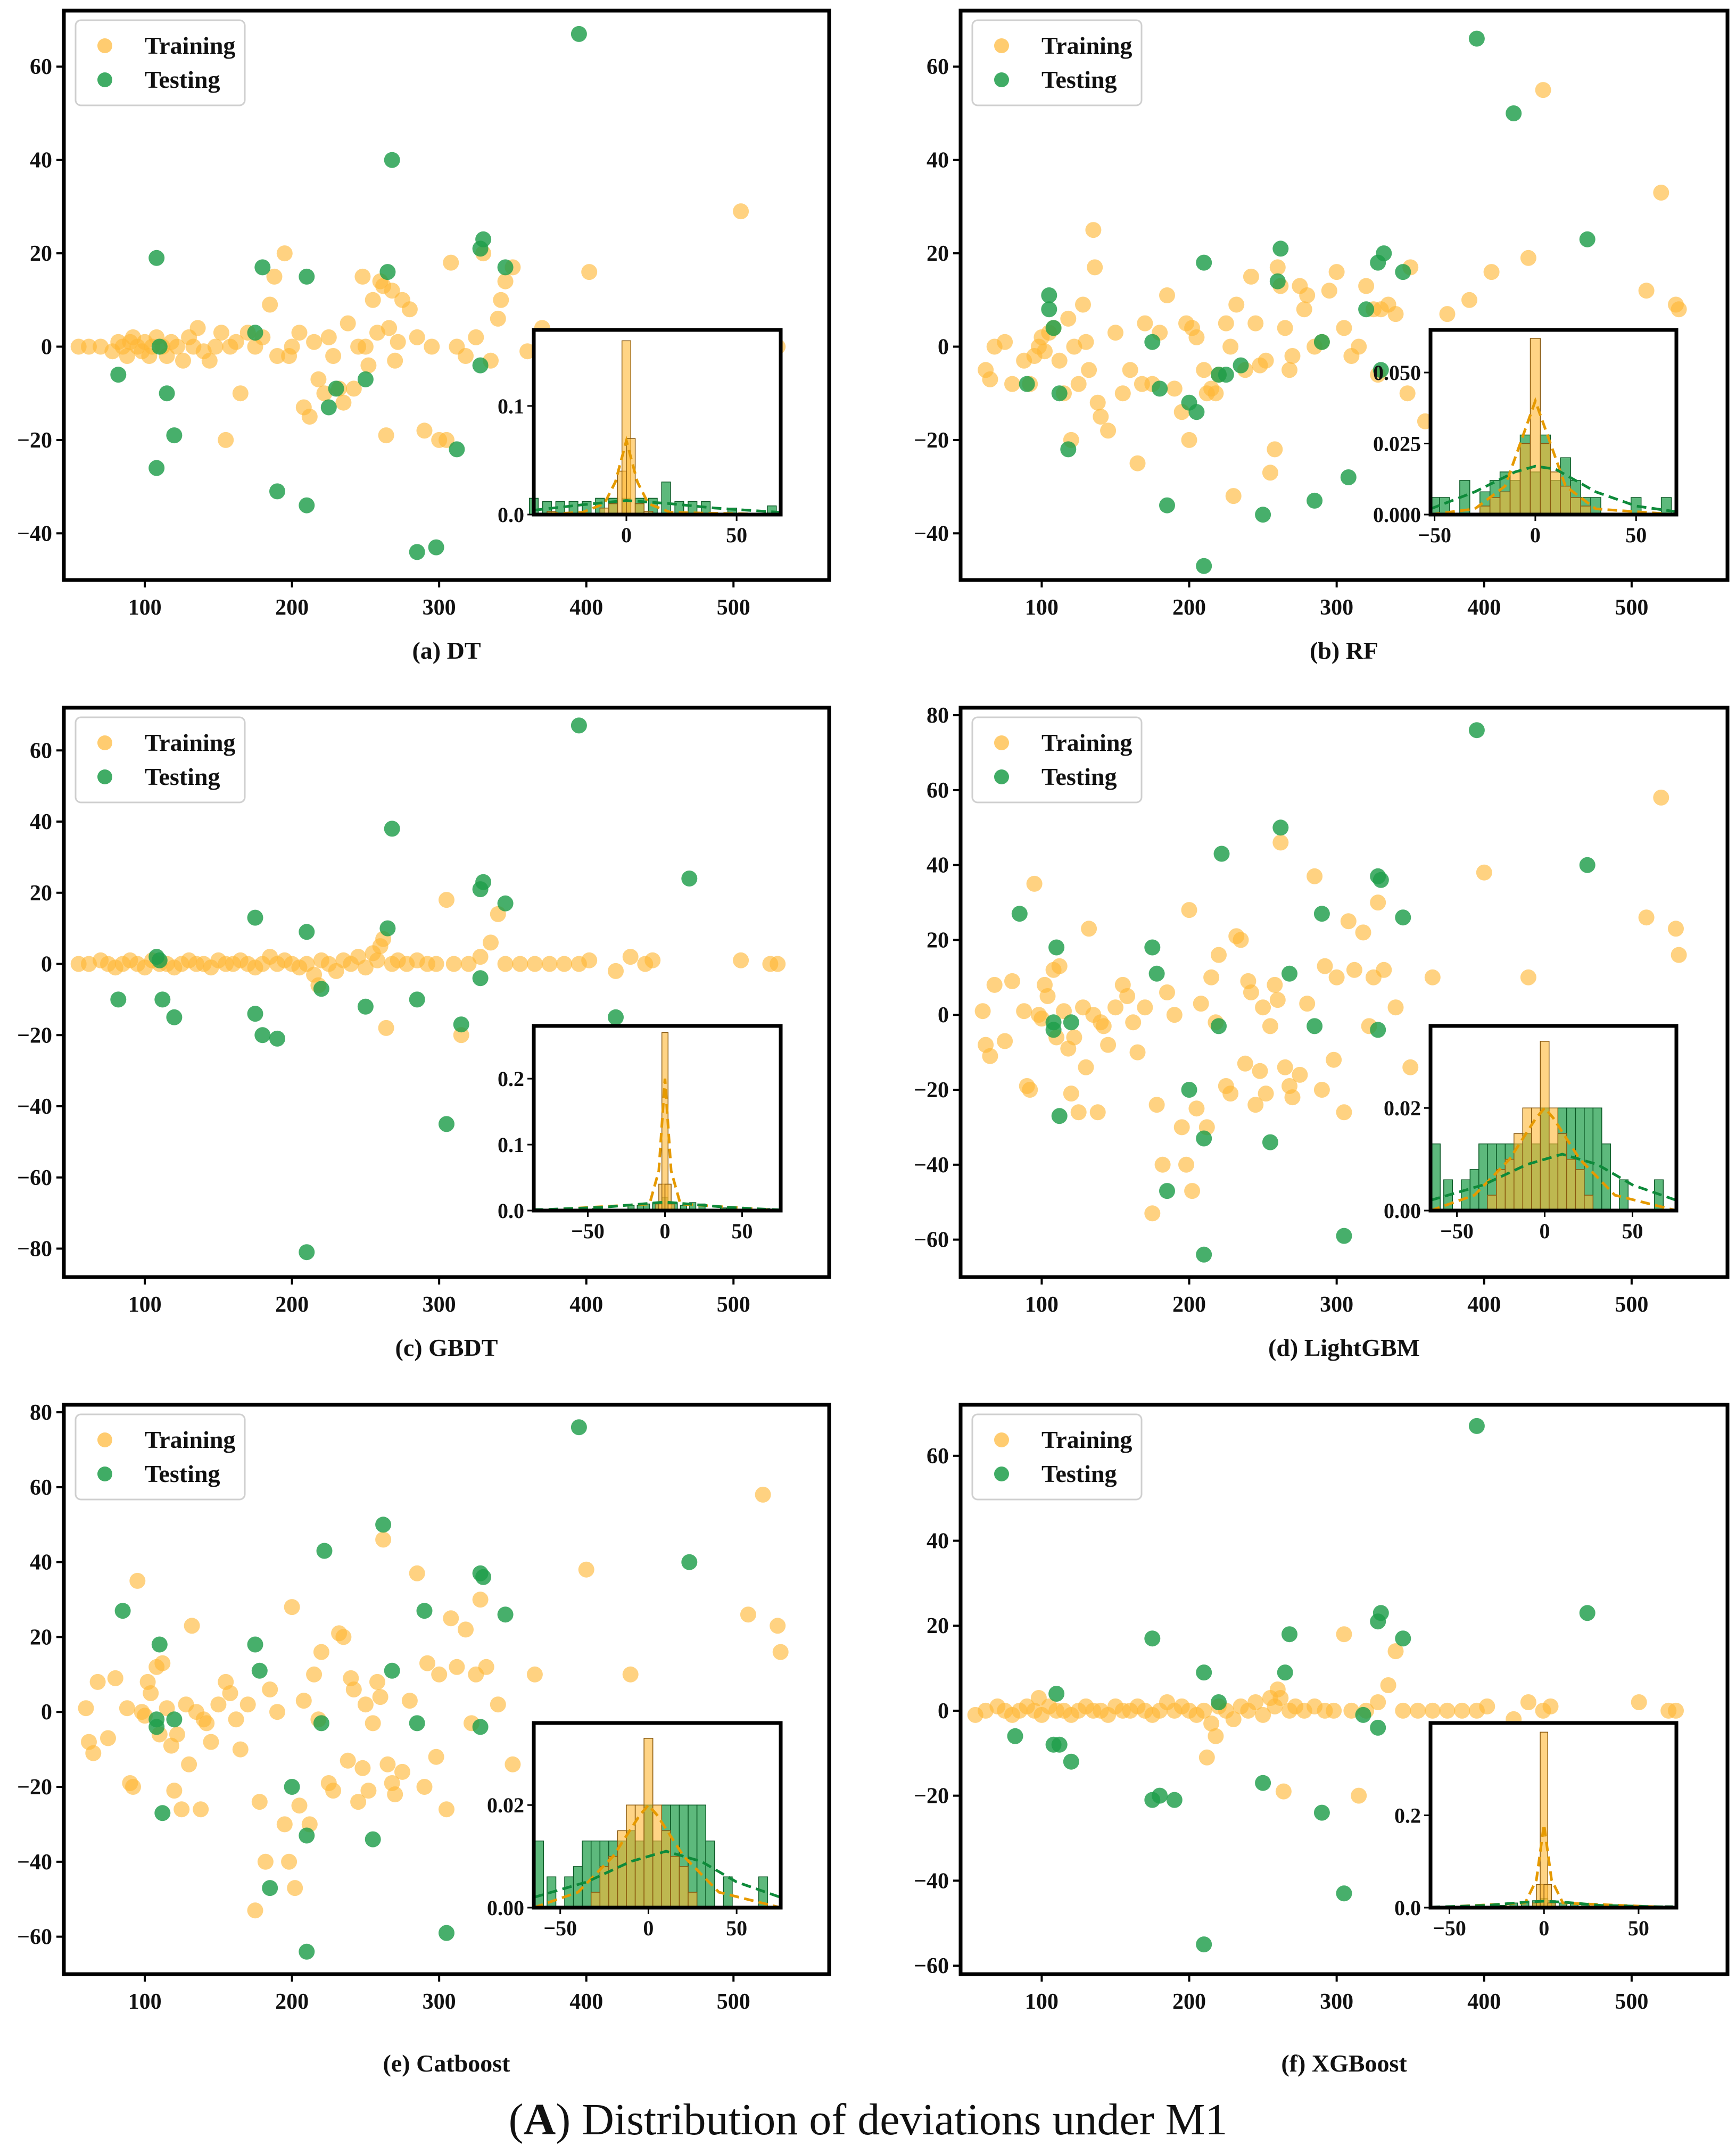 This screenshot has width=1736, height=2154. Describe the element at coordinates (1545, 1231) in the screenshot. I see `inset-x-tick-label: 0` at that location.